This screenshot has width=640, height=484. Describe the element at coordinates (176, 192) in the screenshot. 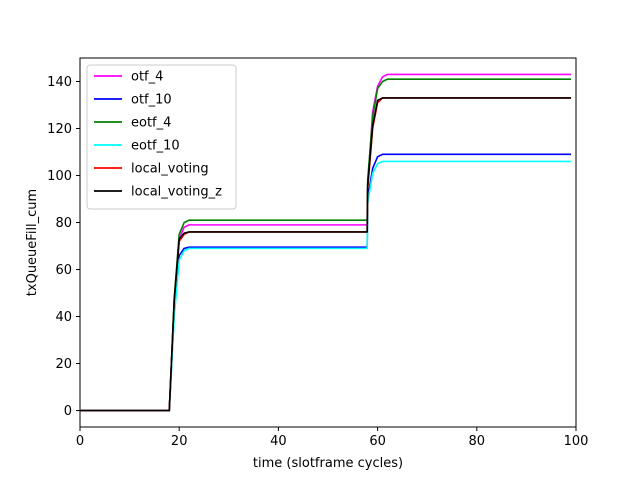

I see `legend-label-local_voting_z: local_voting_z` at that location.